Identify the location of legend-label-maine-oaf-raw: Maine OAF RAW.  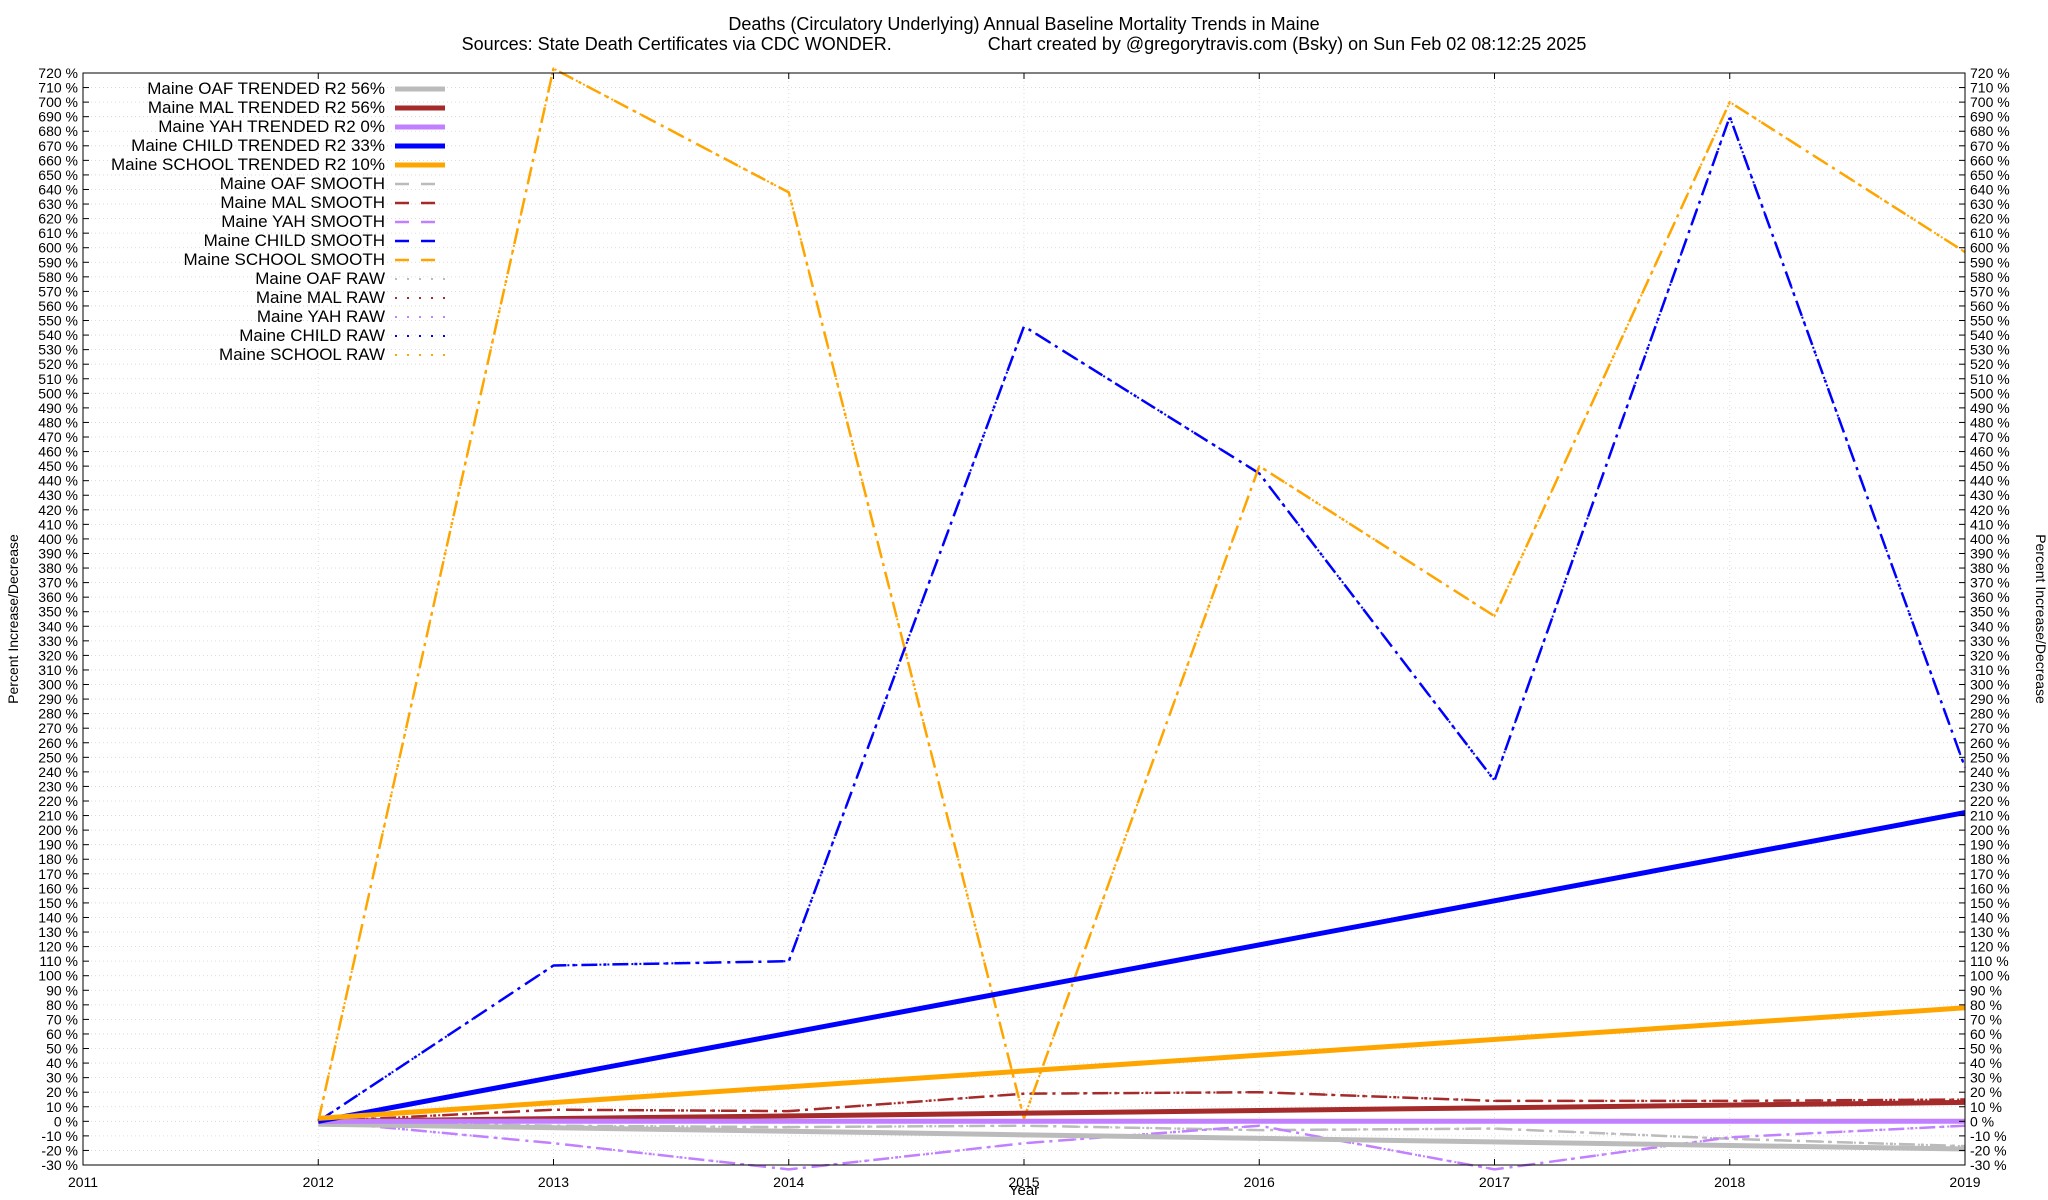
(320, 278).